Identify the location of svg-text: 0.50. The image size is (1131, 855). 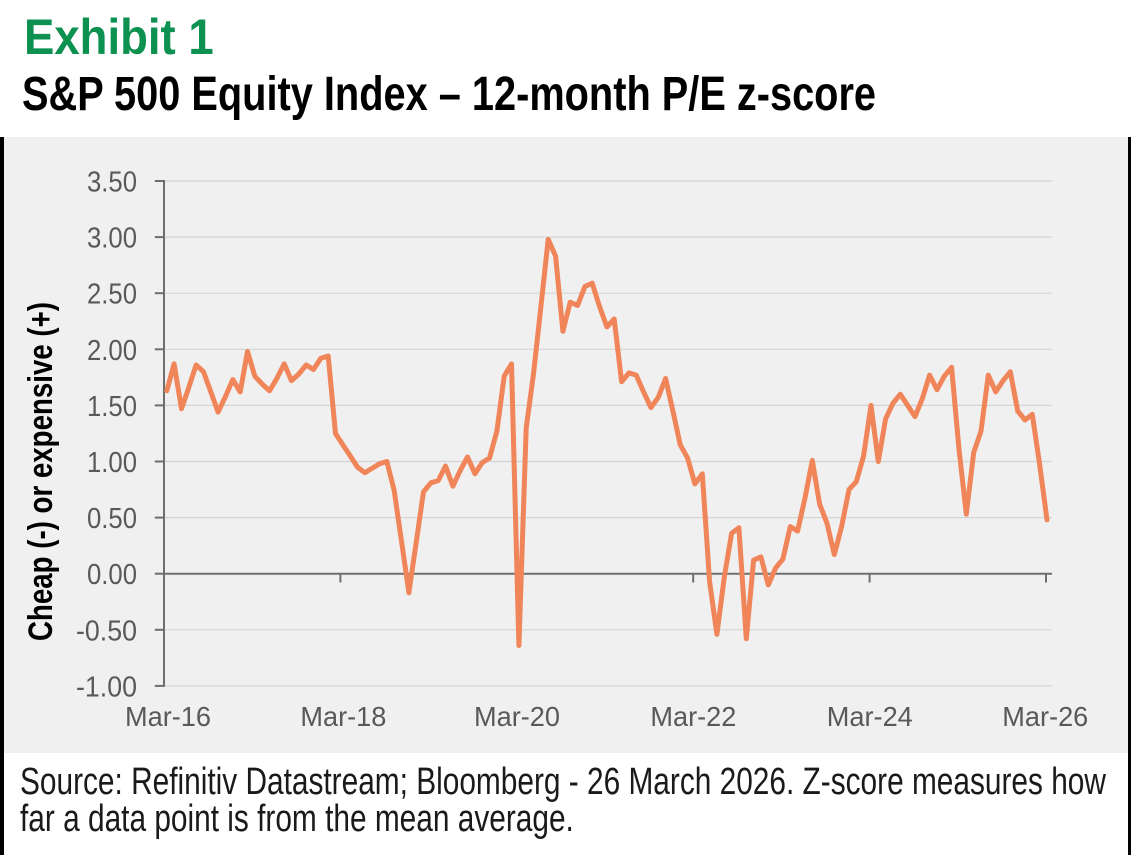
(112, 519).